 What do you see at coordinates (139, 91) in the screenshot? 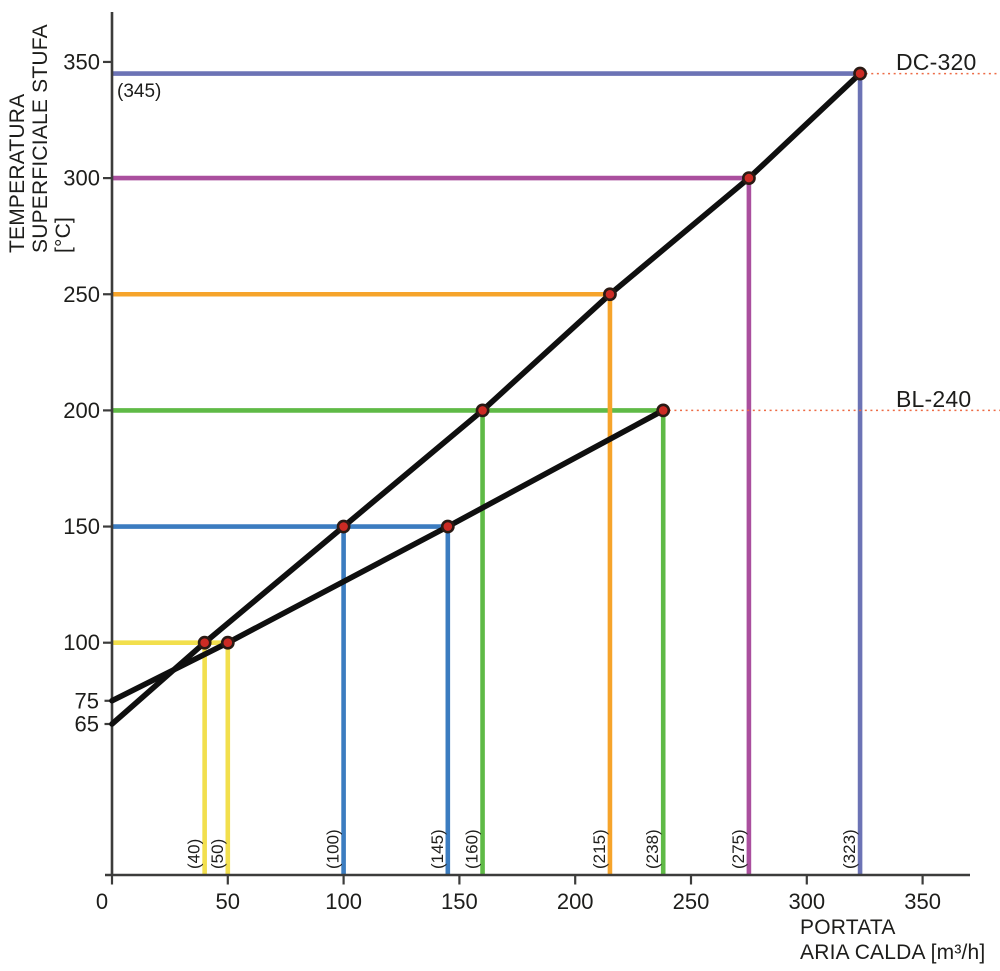
I see `annotation-345: (345)` at bounding box center [139, 91].